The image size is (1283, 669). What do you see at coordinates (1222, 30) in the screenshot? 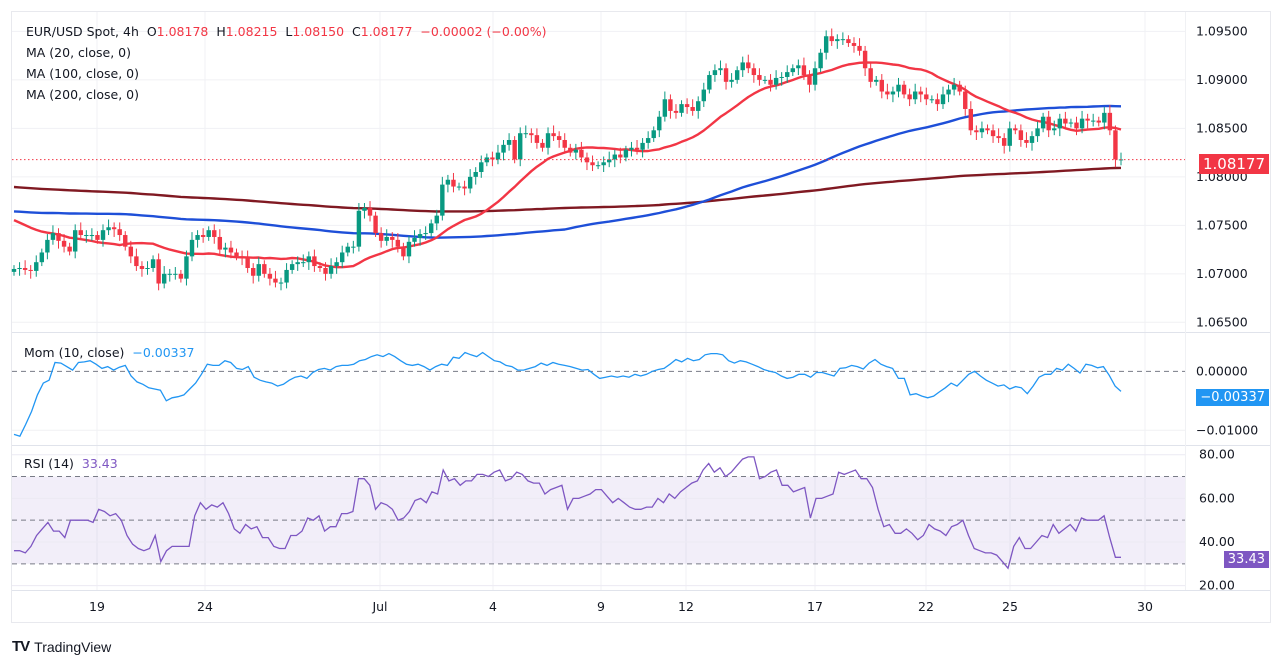
I see `price-tick-label: 1.09500` at bounding box center [1222, 30].